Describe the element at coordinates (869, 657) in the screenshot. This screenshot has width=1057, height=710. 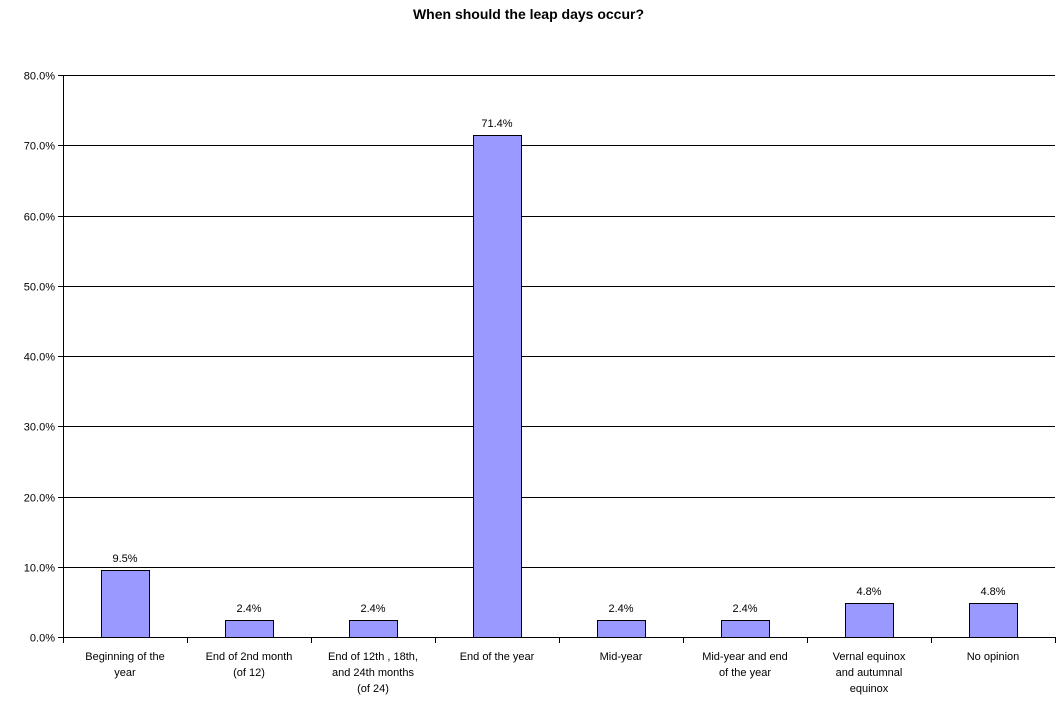
I see `x-tick-label: Vernal equinox` at that location.